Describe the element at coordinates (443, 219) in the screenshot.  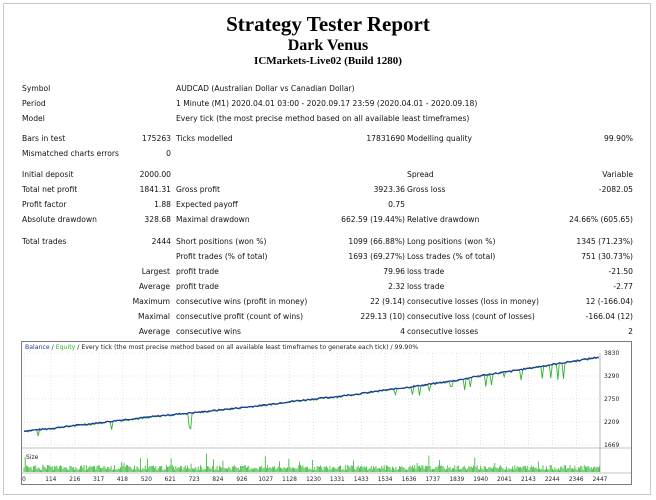
I see `rel-dd-label: Relative drawdown` at that location.